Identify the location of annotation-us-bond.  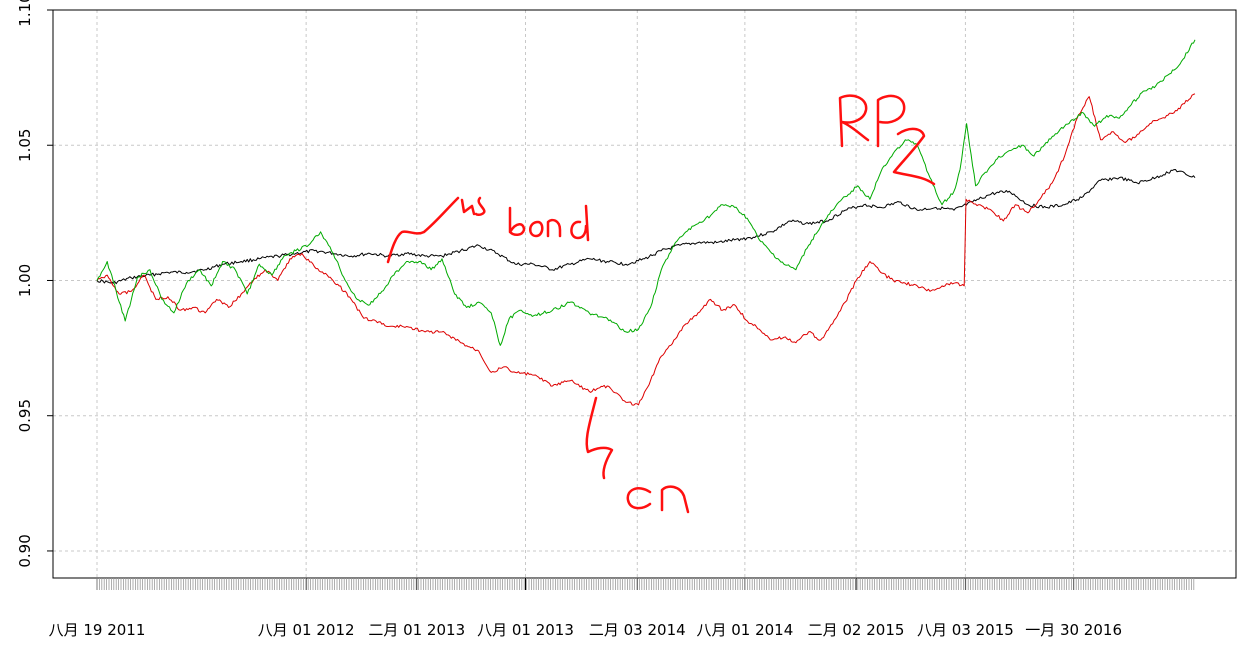
(488, 230).